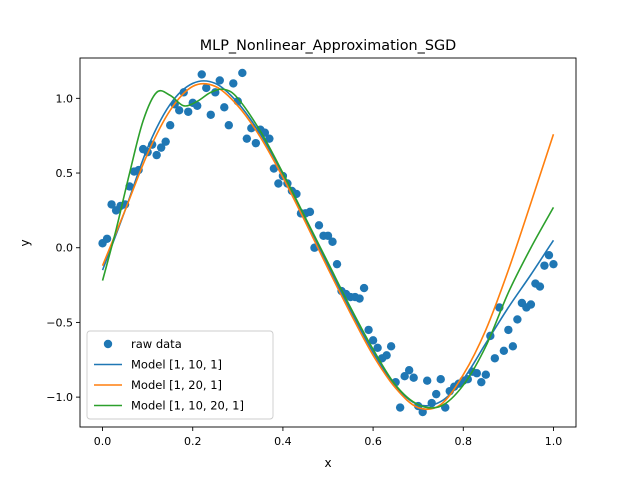  Describe the element at coordinates (176, 365) in the screenshot. I see `legend-label-0: Model [1, 10, 1]` at that location.